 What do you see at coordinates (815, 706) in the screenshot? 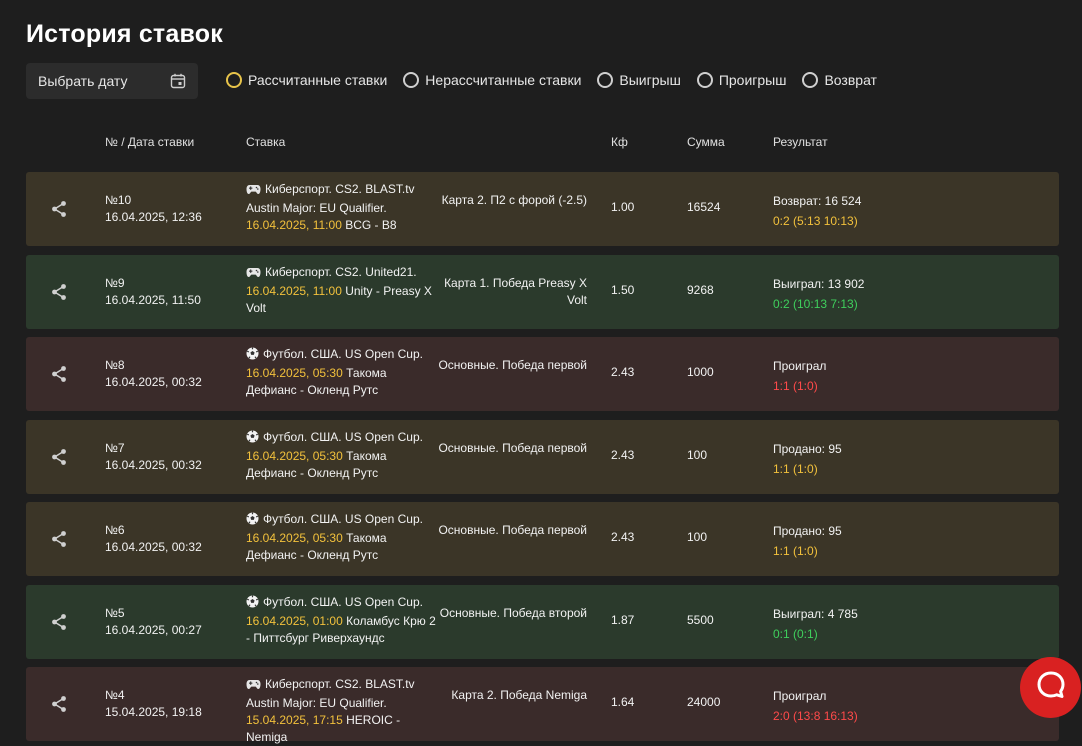
I see `bet-result: Проиграл 2:0 (13:8 16:13)` at bounding box center [815, 706].